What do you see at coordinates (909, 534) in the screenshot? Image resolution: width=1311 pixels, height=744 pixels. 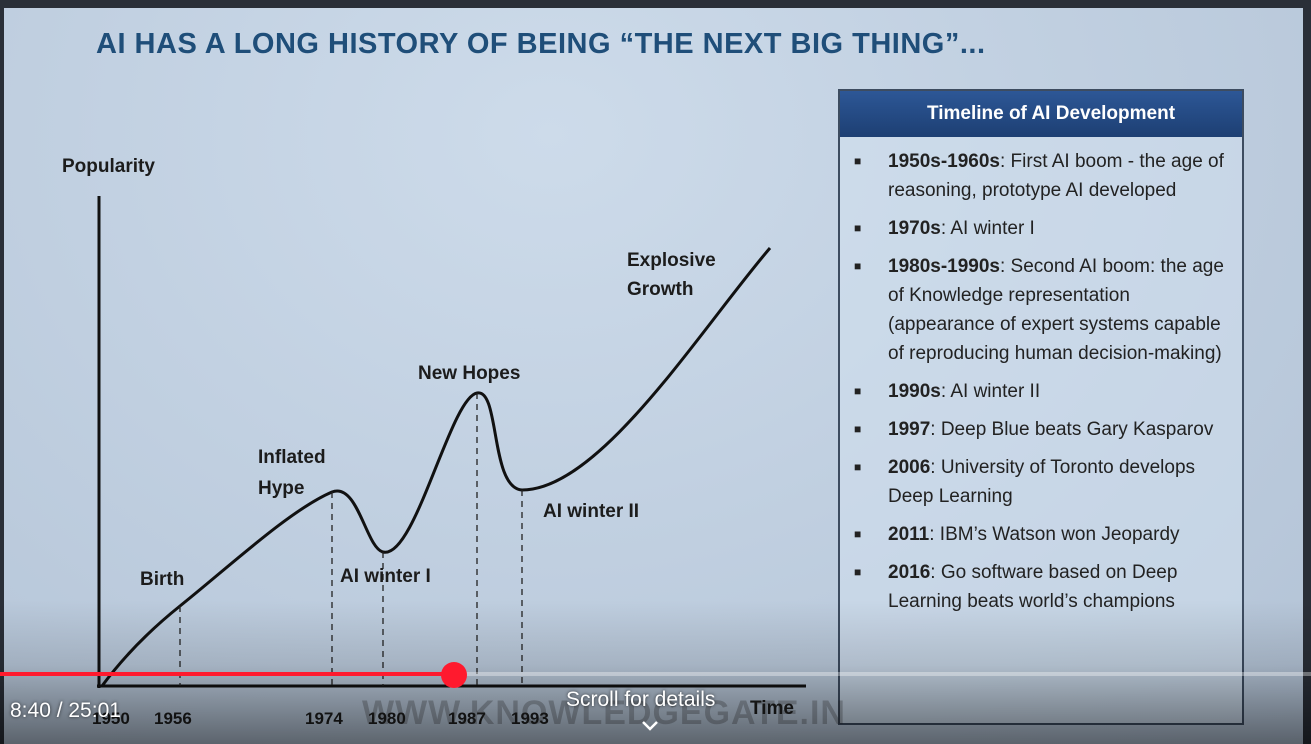 I see `timeline-year: 2011` at bounding box center [909, 534].